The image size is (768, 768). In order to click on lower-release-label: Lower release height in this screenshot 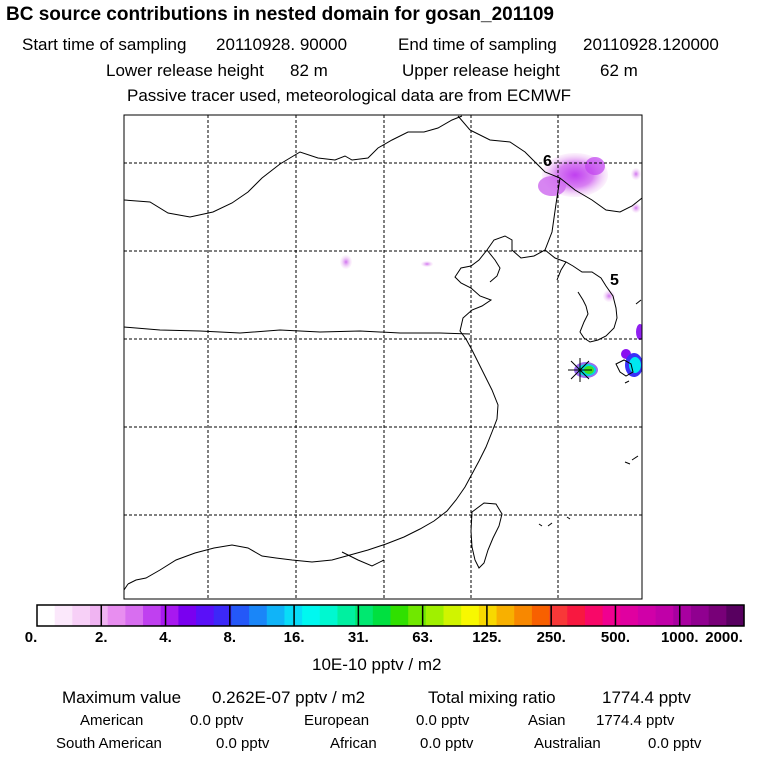, I will do `click(185, 70)`.